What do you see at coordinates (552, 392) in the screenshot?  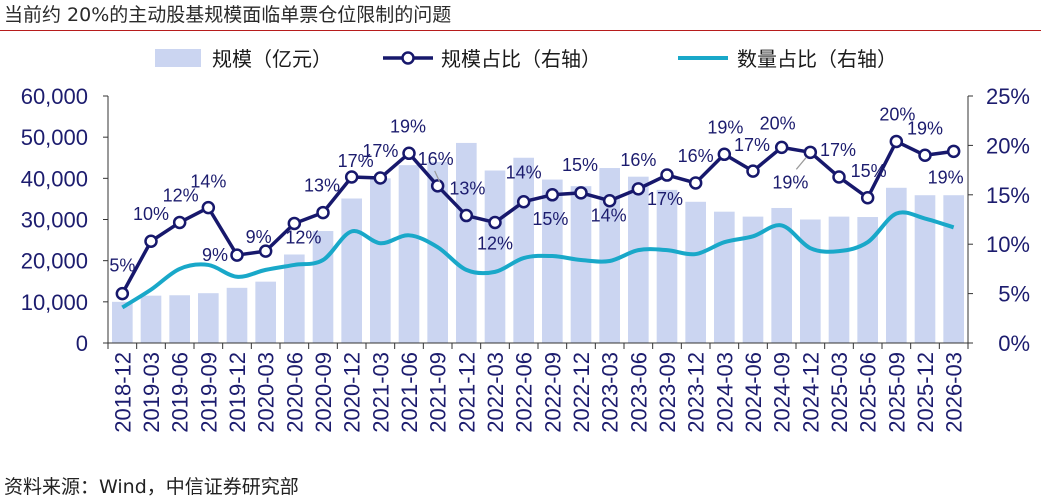 I see `x-tick-label-2022-09: 2022-09` at bounding box center [552, 392].